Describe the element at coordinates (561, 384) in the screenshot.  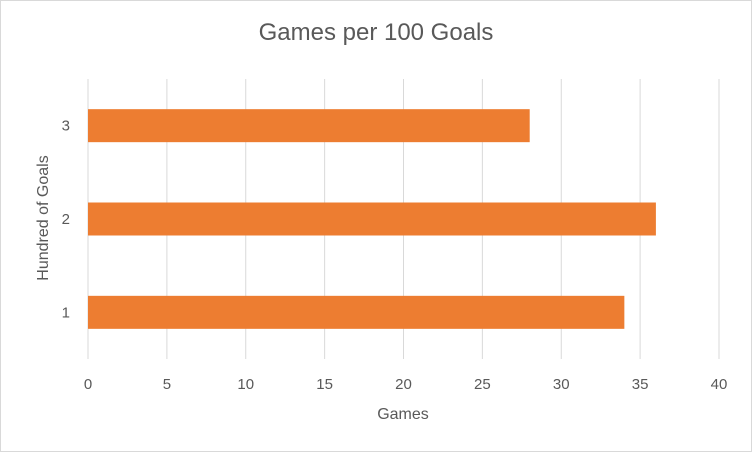
I see `x-tick-label: 30` at that location.